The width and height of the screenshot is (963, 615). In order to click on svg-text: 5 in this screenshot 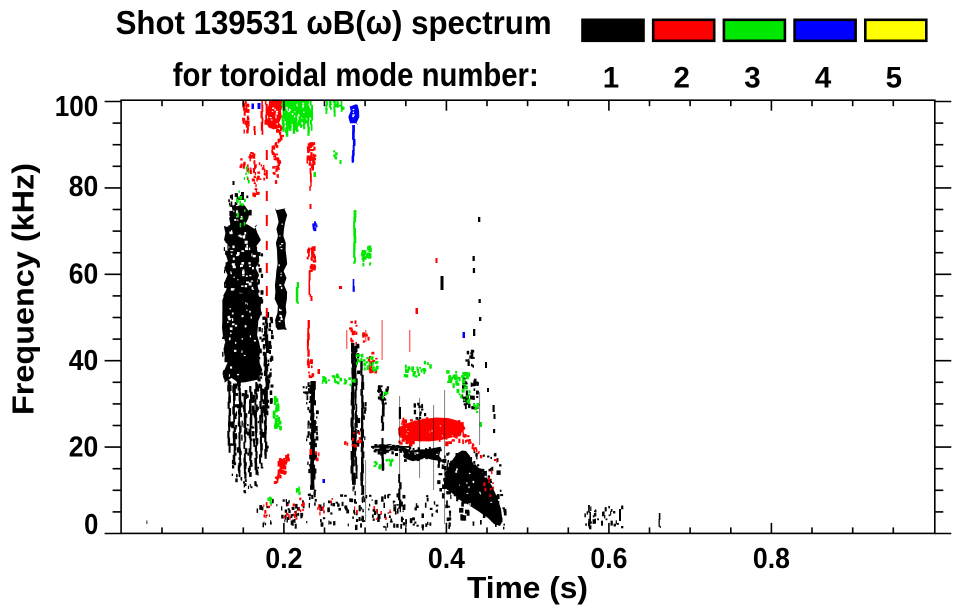, I will do `click(894, 78)`.